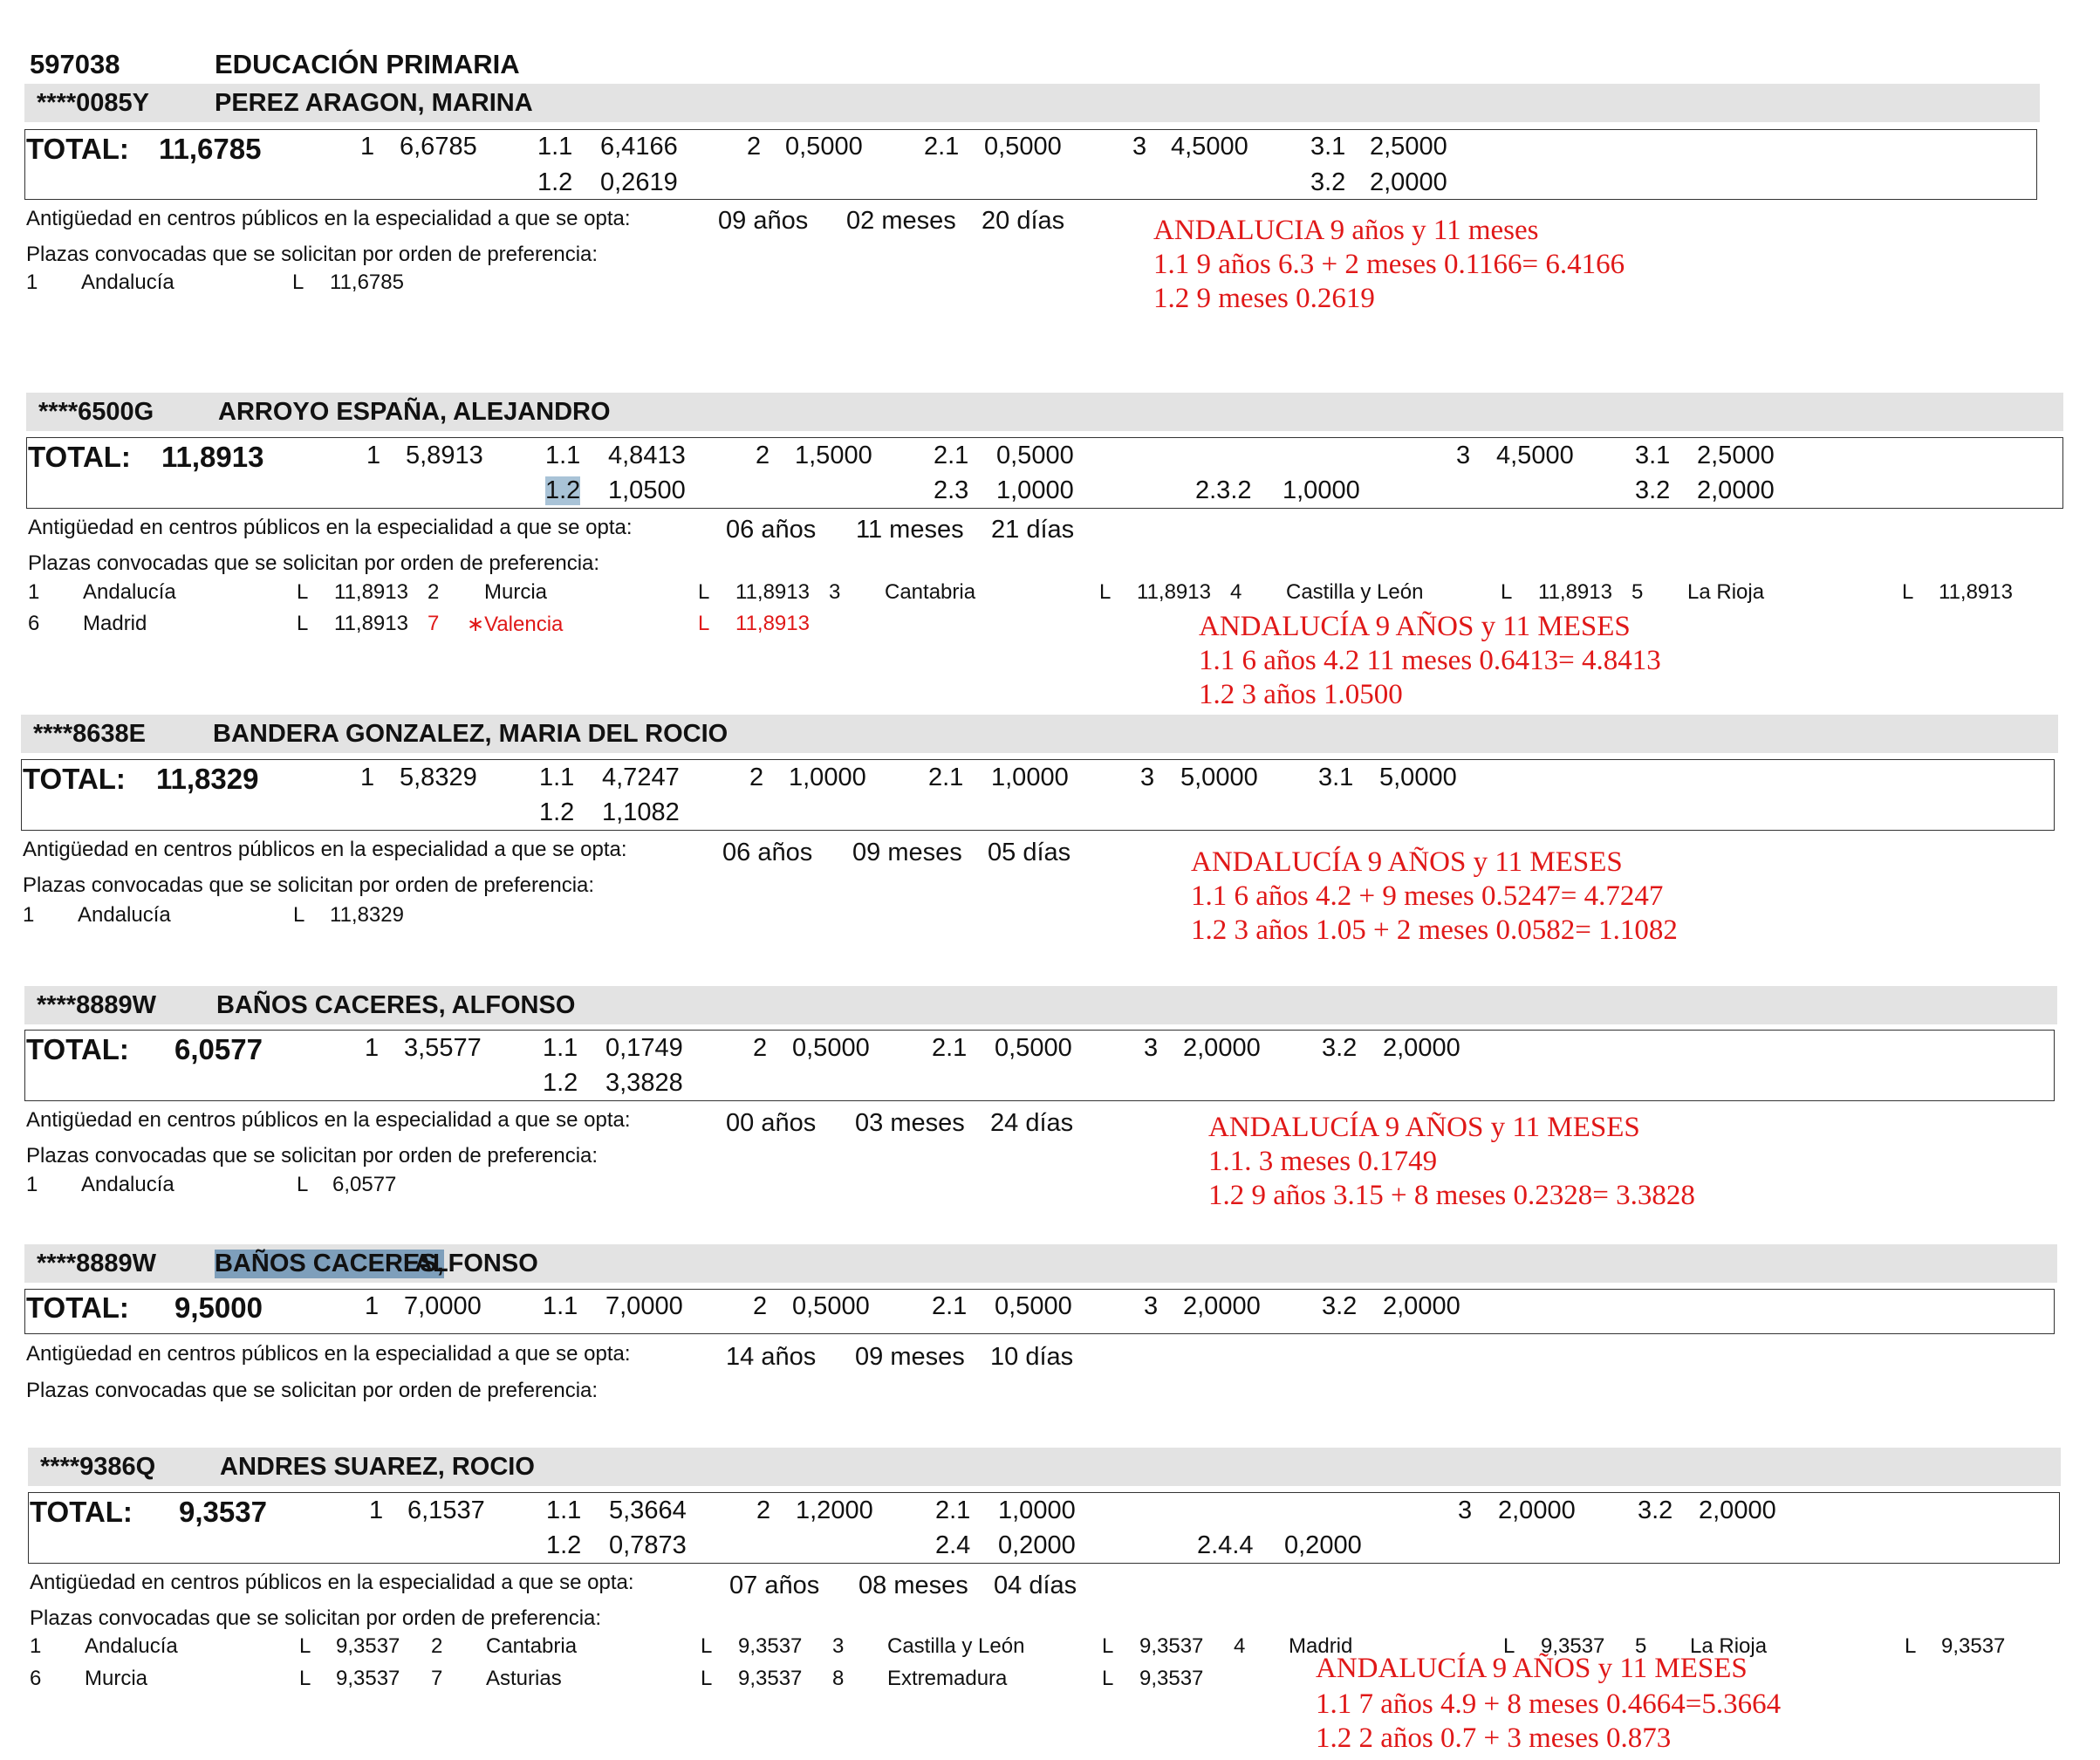 The image size is (2100, 1760). I want to click on score-code: 2.1, so click(946, 777).